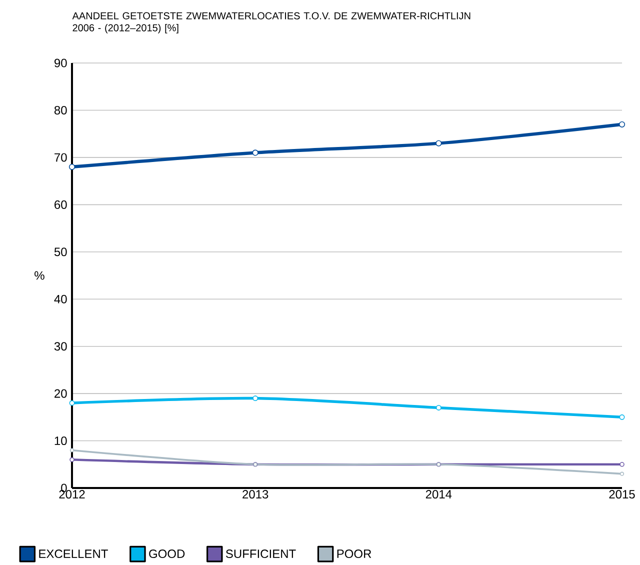 Image resolution: width=640 pixels, height=565 pixels. I want to click on x-tick-label: 2014, so click(439, 494).